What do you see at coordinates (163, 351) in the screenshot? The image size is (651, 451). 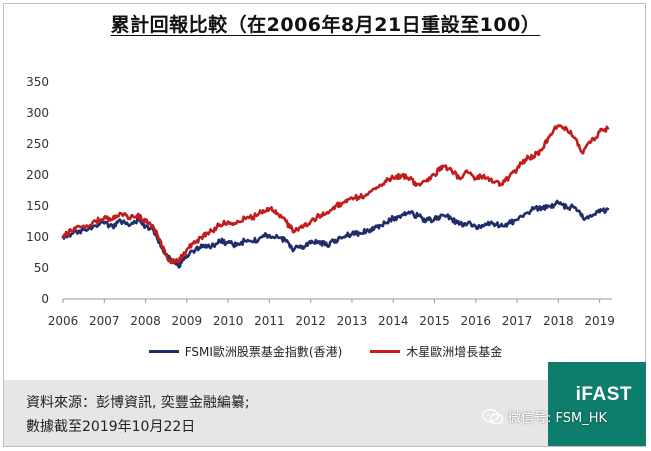 I see `legend-swatch-fsmi` at bounding box center [163, 351].